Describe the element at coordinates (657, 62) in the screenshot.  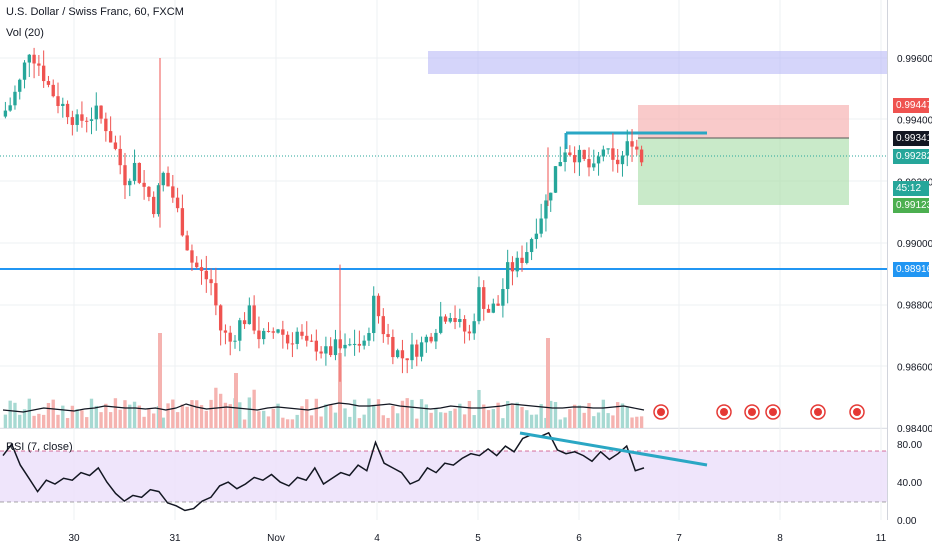
I see `supply-zone` at that location.